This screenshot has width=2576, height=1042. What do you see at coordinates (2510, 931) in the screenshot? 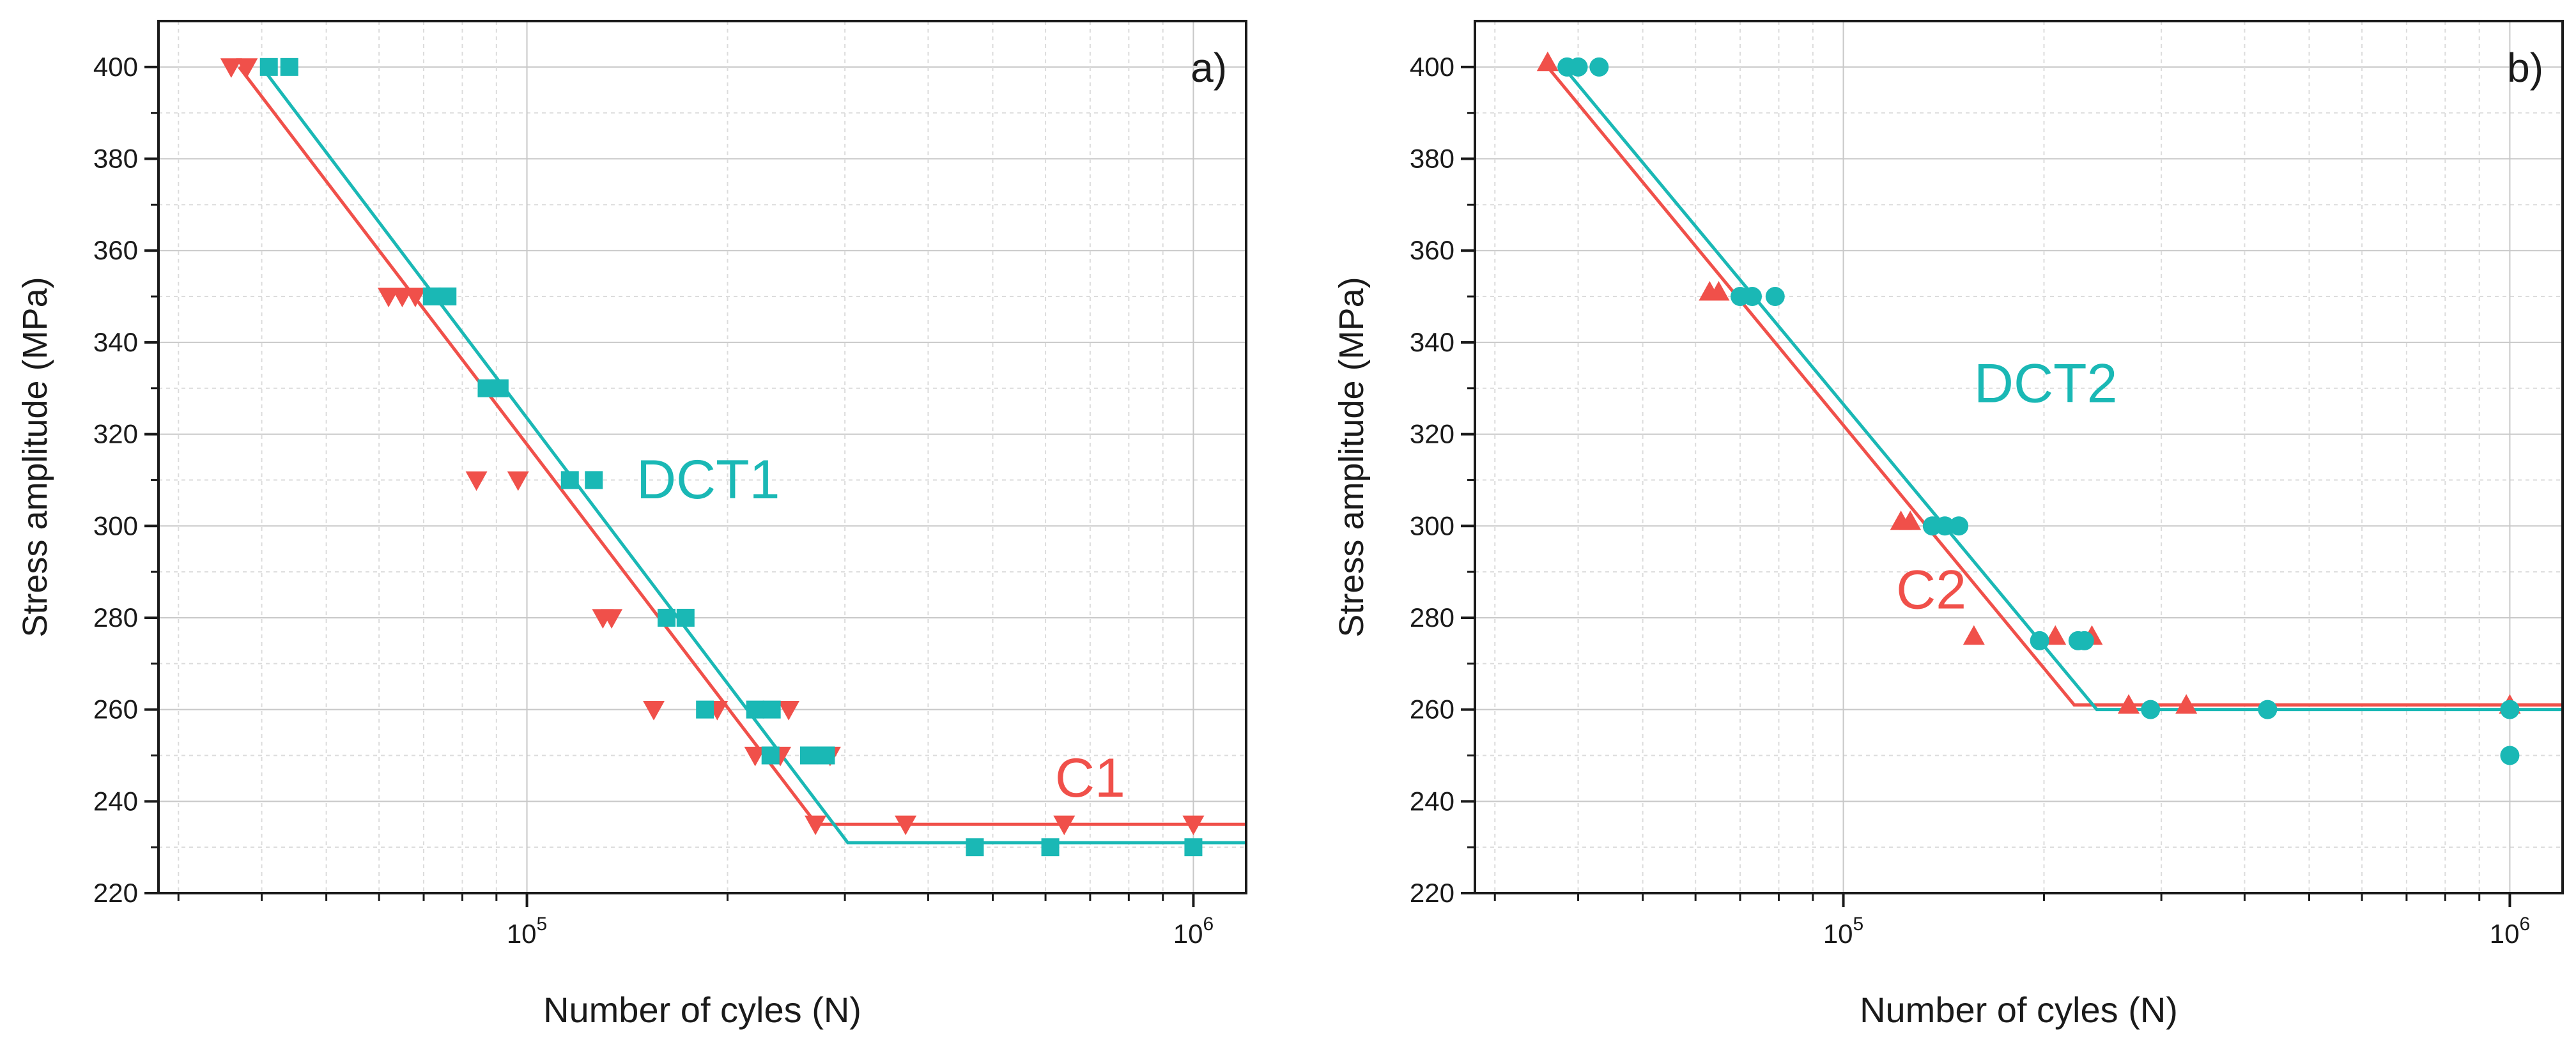
I see `panel-b-x-tick-label-1000000: 106` at bounding box center [2510, 931].